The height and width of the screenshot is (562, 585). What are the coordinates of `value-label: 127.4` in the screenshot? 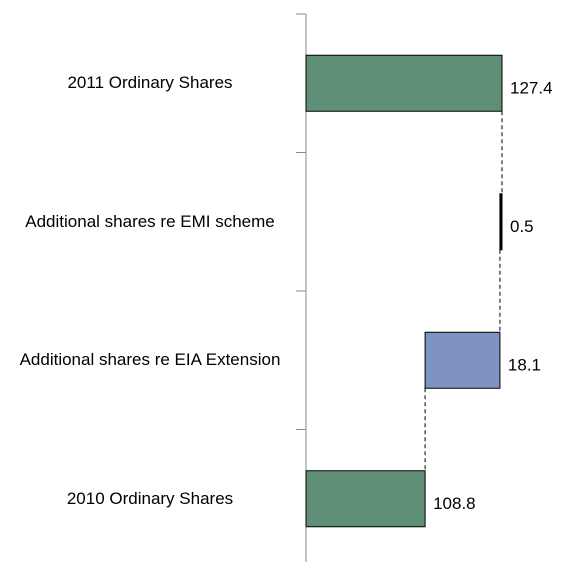 It's located at (531, 88).